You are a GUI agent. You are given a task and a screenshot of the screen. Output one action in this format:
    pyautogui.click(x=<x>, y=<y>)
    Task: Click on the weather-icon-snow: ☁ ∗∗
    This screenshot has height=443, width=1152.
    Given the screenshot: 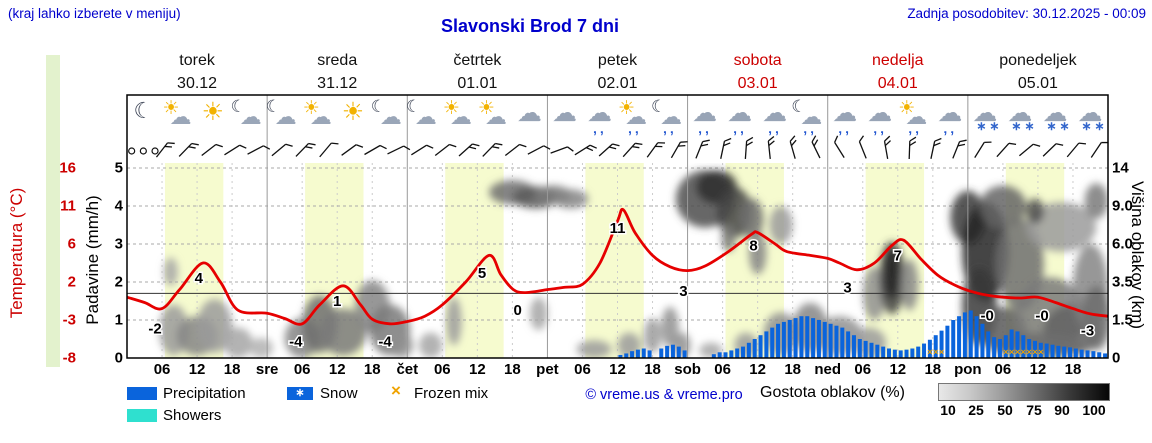 What is the action you would take?
    pyautogui.click(x=985, y=116)
    